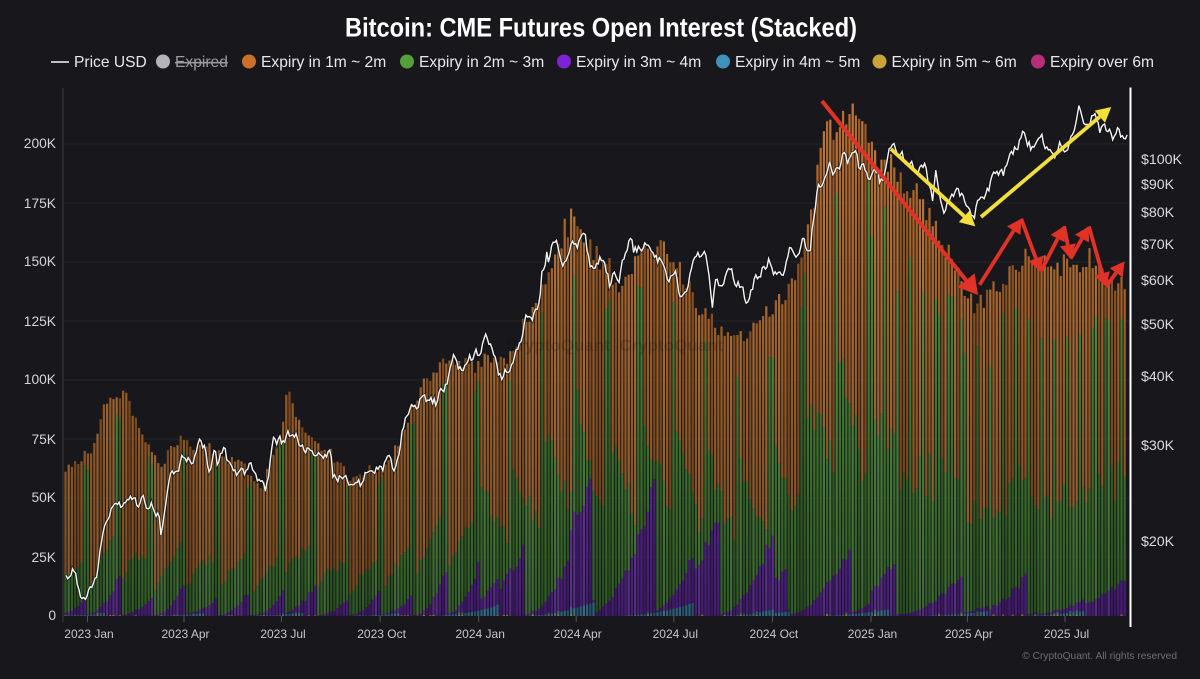 The image size is (1200, 679). Describe the element at coordinates (1099, 656) in the screenshot. I see `svg-text:© CryptoQuant. All rights rese: © CryptoQuant. All rights reserved` at that location.